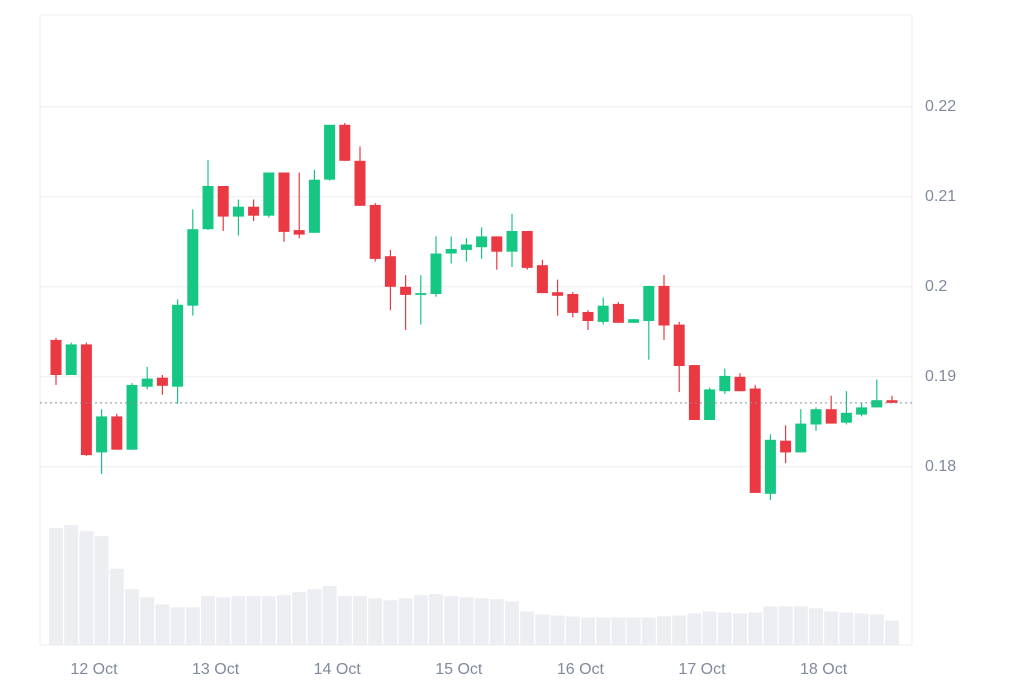 This screenshot has width=1024, height=683. Describe the element at coordinates (94, 669) in the screenshot. I see `x-tick-label: 12 Oct` at that location.